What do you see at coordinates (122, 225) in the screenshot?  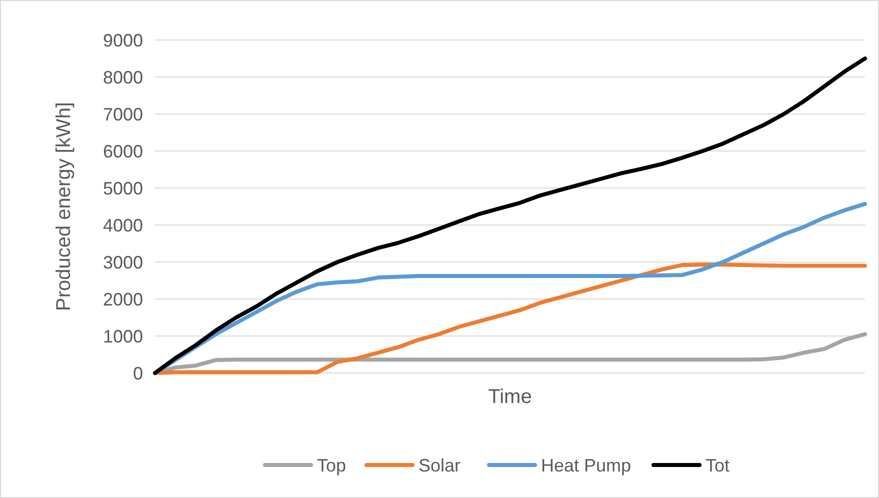 I see `y-tick-label: 4000` at bounding box center [122, 225].